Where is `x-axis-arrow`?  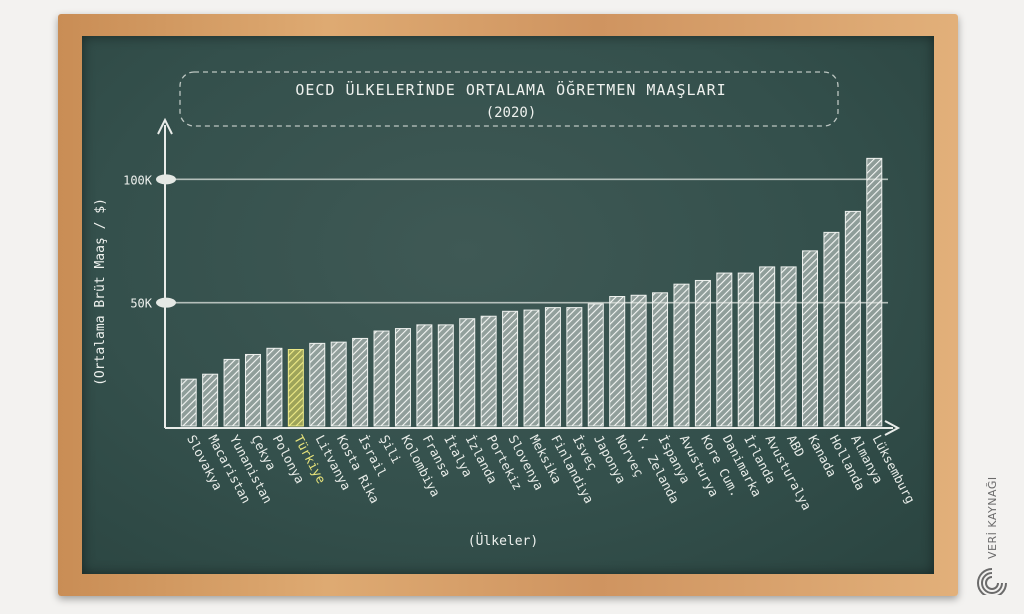 x-axis-arrow is located at coordinates (892, 428).